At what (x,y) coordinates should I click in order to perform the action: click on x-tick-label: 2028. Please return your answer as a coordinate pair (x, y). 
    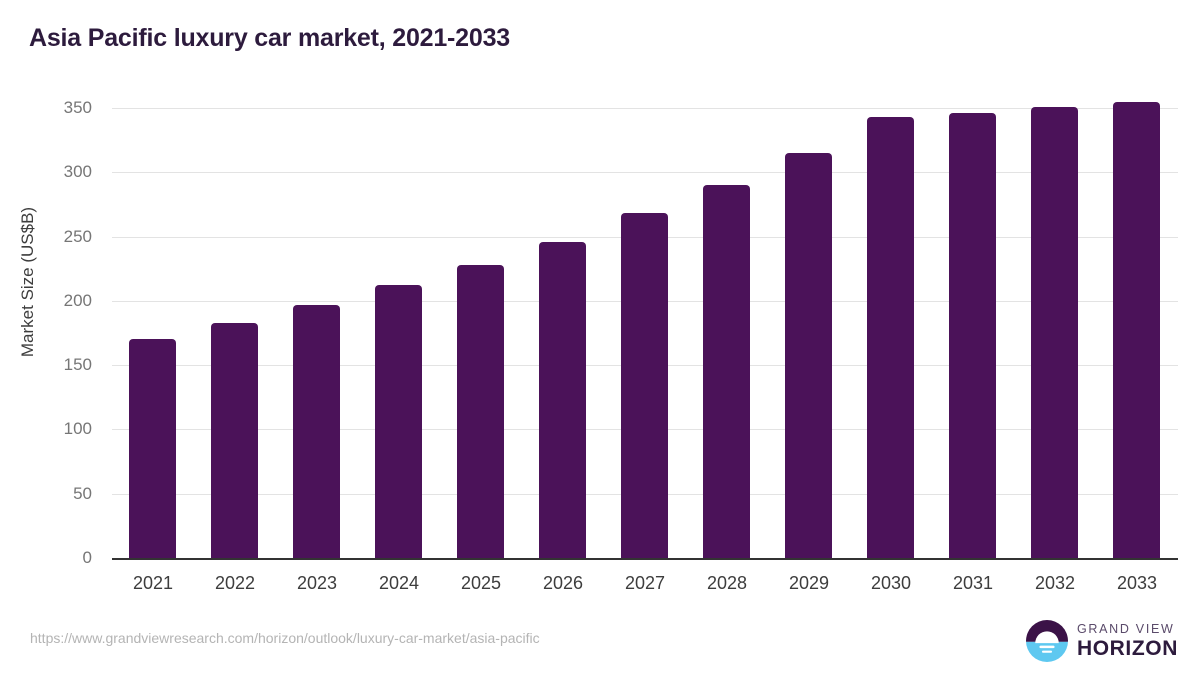
    Looking at the image, I should click on (727, 583).